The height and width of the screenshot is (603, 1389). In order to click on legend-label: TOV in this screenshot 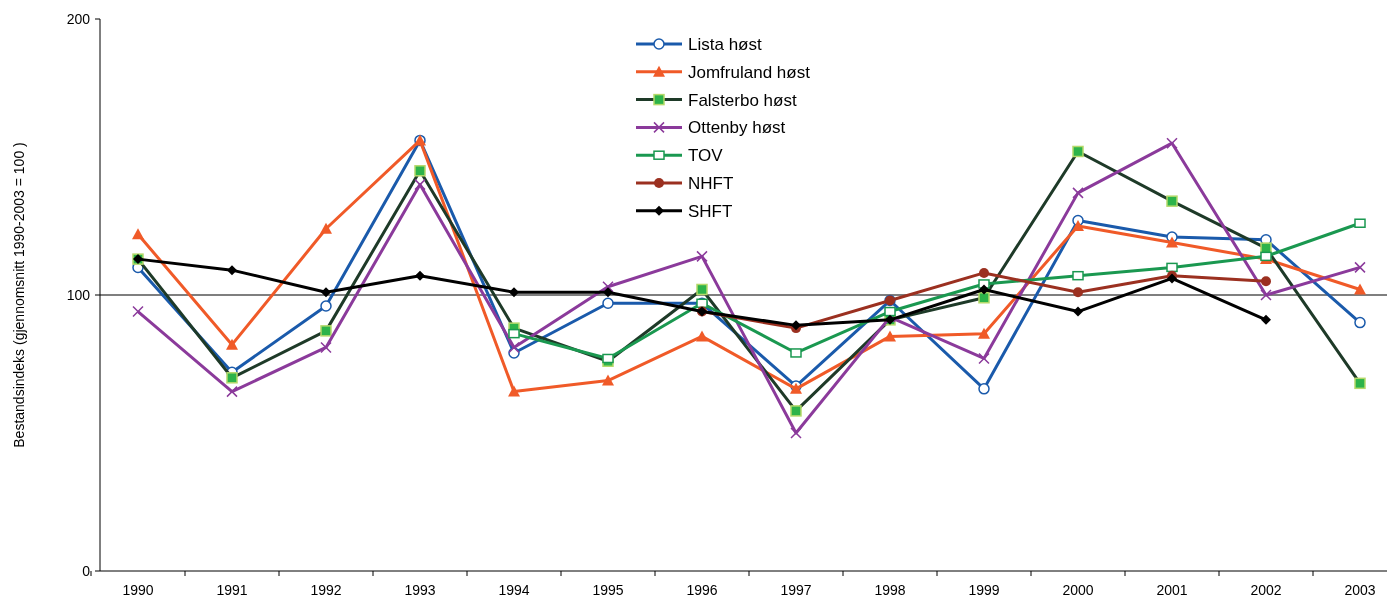, I will do `click(706, 156)`.